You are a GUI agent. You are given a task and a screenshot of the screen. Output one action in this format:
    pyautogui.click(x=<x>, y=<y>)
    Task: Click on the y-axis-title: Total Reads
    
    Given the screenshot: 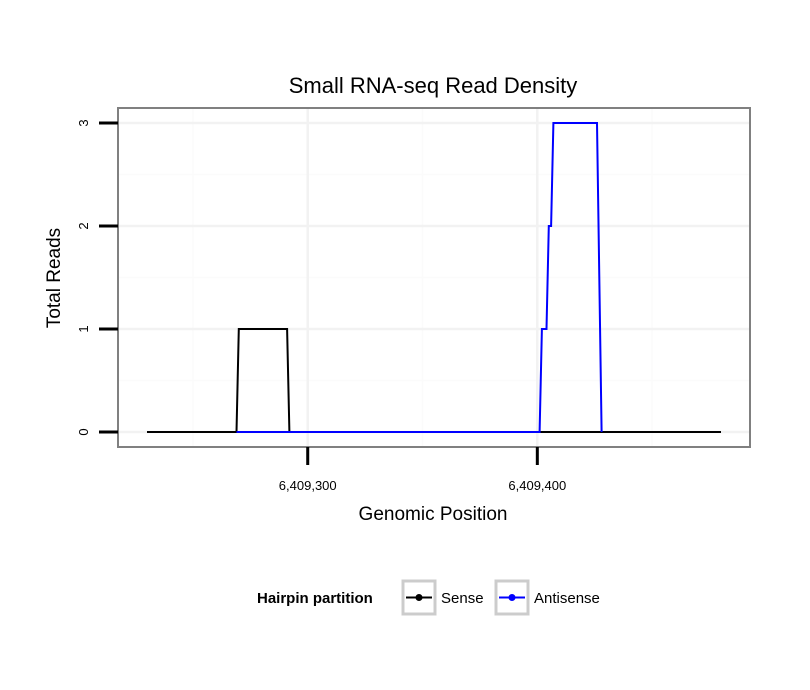 What is the action you would take?
    pyautogui.click(x=54, y=278)
    